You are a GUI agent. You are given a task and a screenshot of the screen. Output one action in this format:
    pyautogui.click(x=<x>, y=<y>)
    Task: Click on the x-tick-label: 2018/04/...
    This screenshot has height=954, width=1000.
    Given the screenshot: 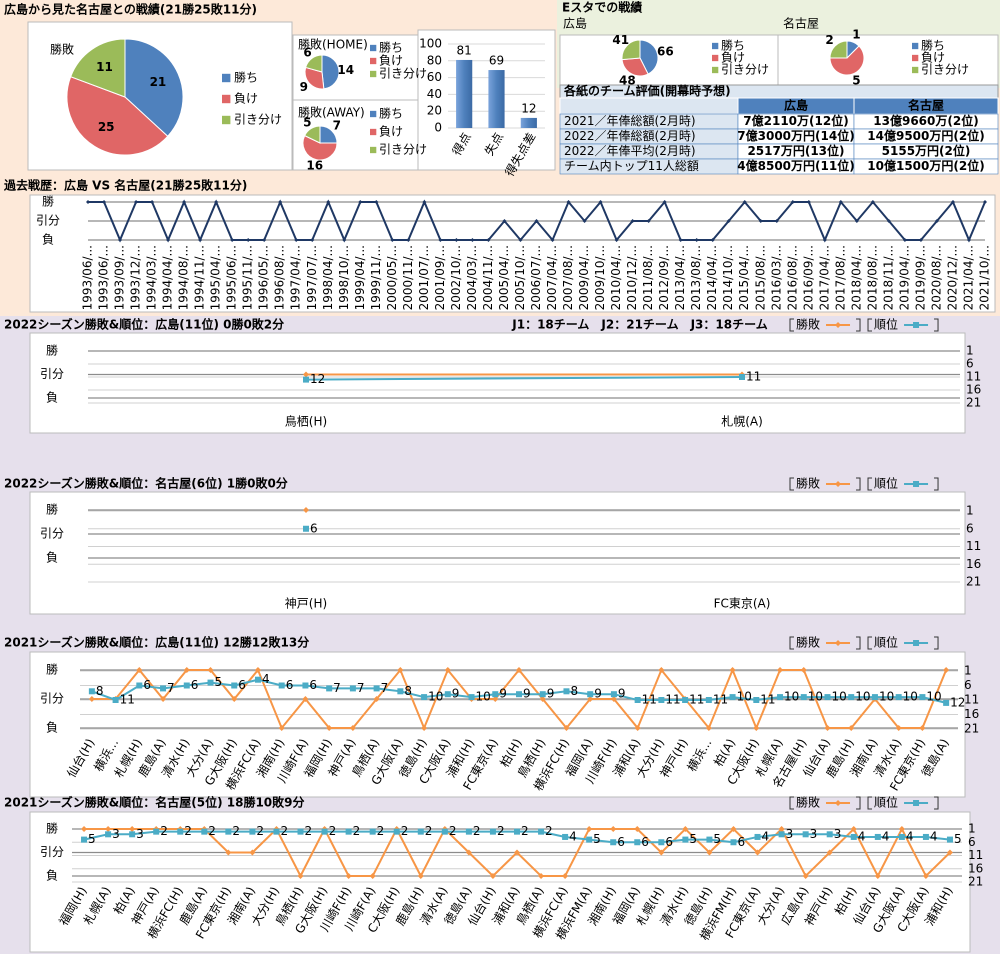 What is the action you would take?
    pyautogui.click(x=856, y=277)
    